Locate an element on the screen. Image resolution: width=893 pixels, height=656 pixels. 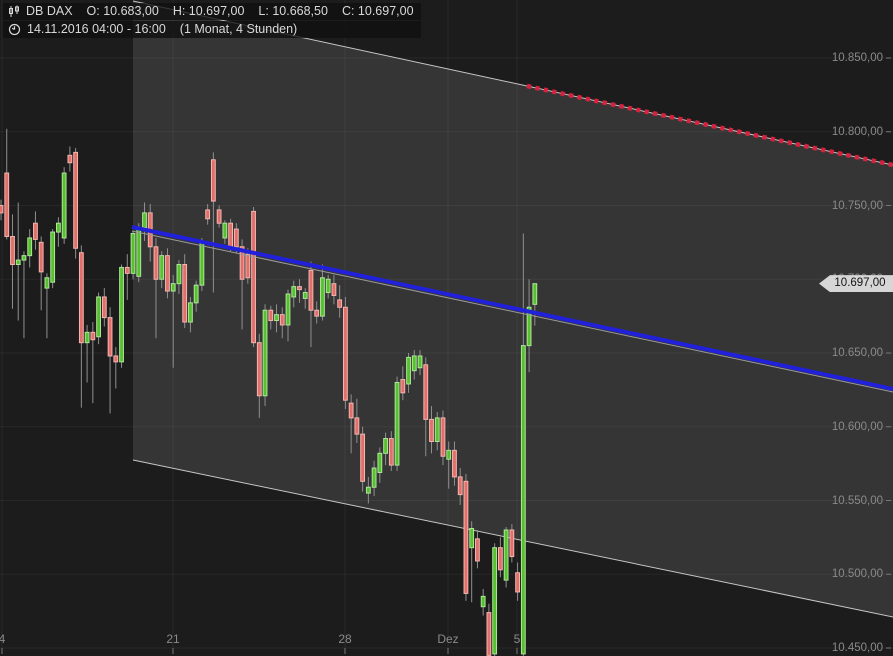
candlestick-icon is located at coordinates (14, 11).